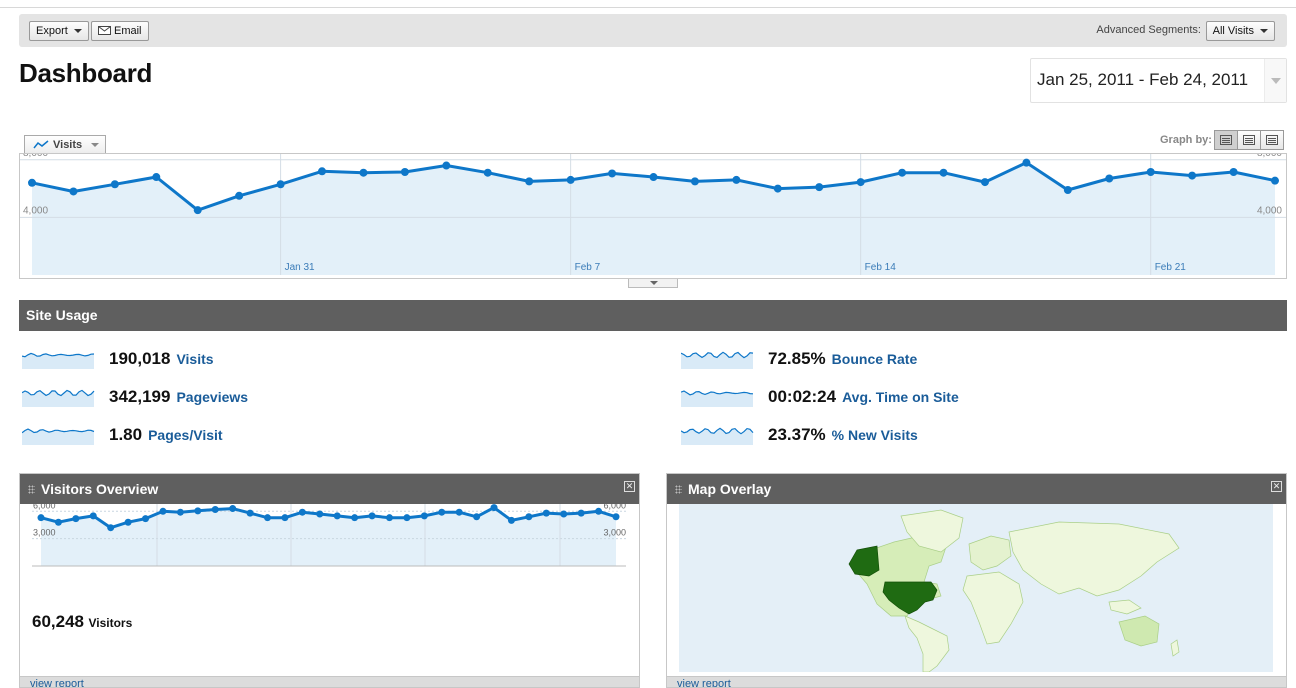 The image size is (1296, 688). I want to click on world-map, so click(976, 588).